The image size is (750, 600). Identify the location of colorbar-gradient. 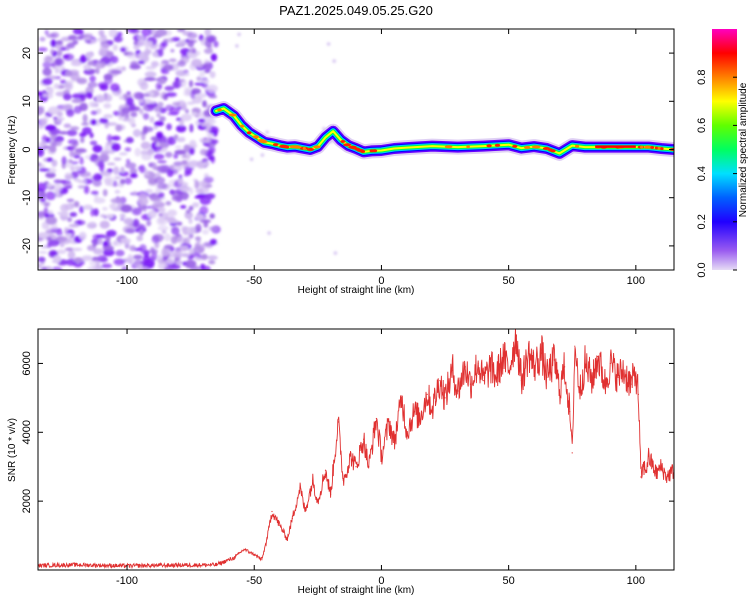
(724, 149).